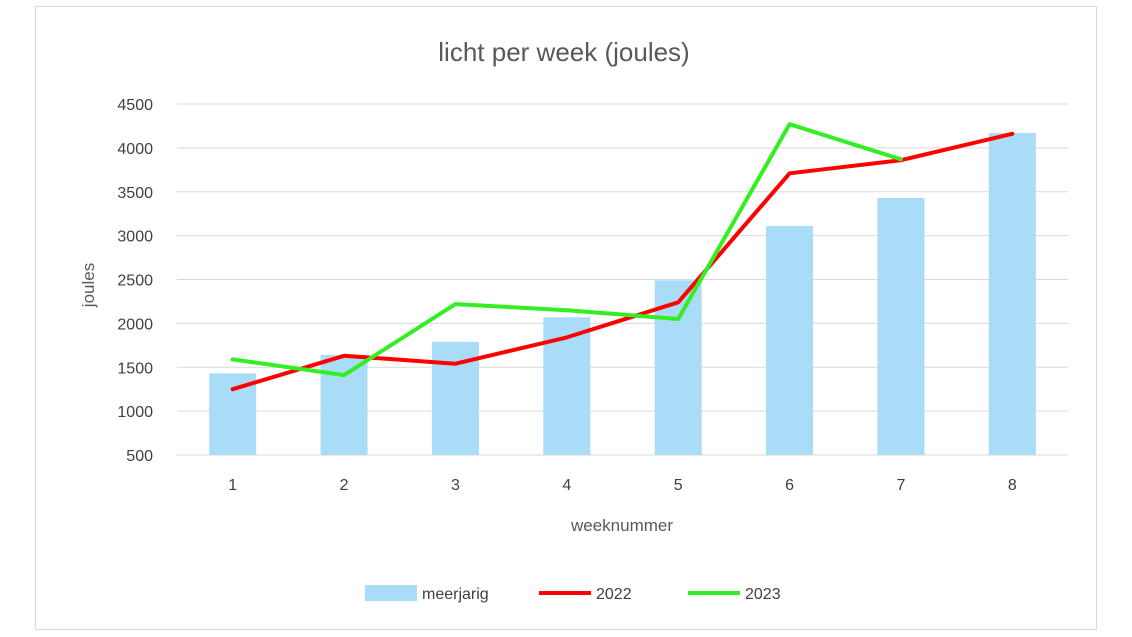 This screenshot has height=637, width=1132. Describe the element at coordinates (1012, 485) in the screenshot. I see `x-tick-label: 8` at that location.